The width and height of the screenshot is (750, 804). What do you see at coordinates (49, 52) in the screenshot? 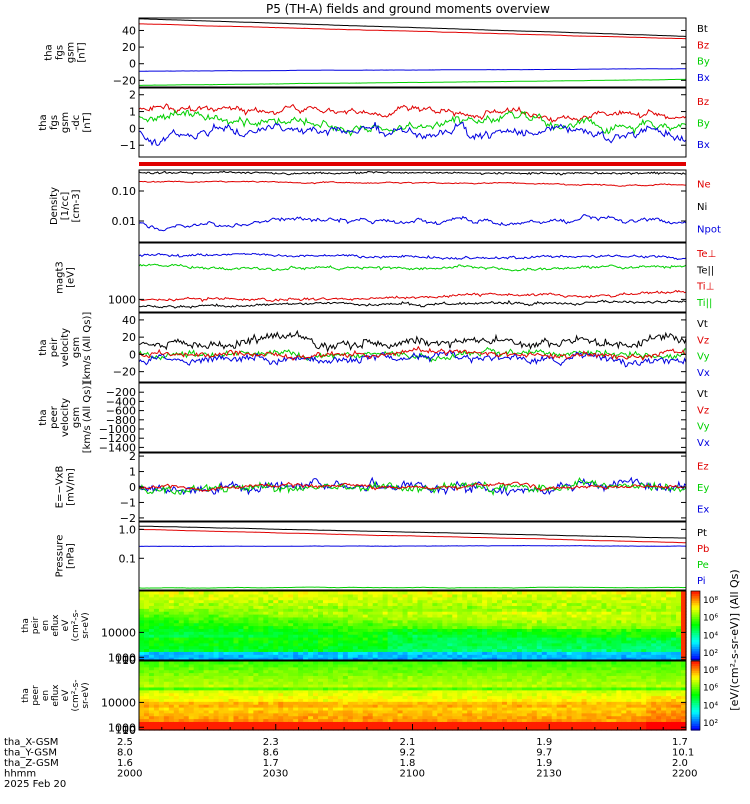
I see `y-axis-label: tha` at bounding box center [49, 52].